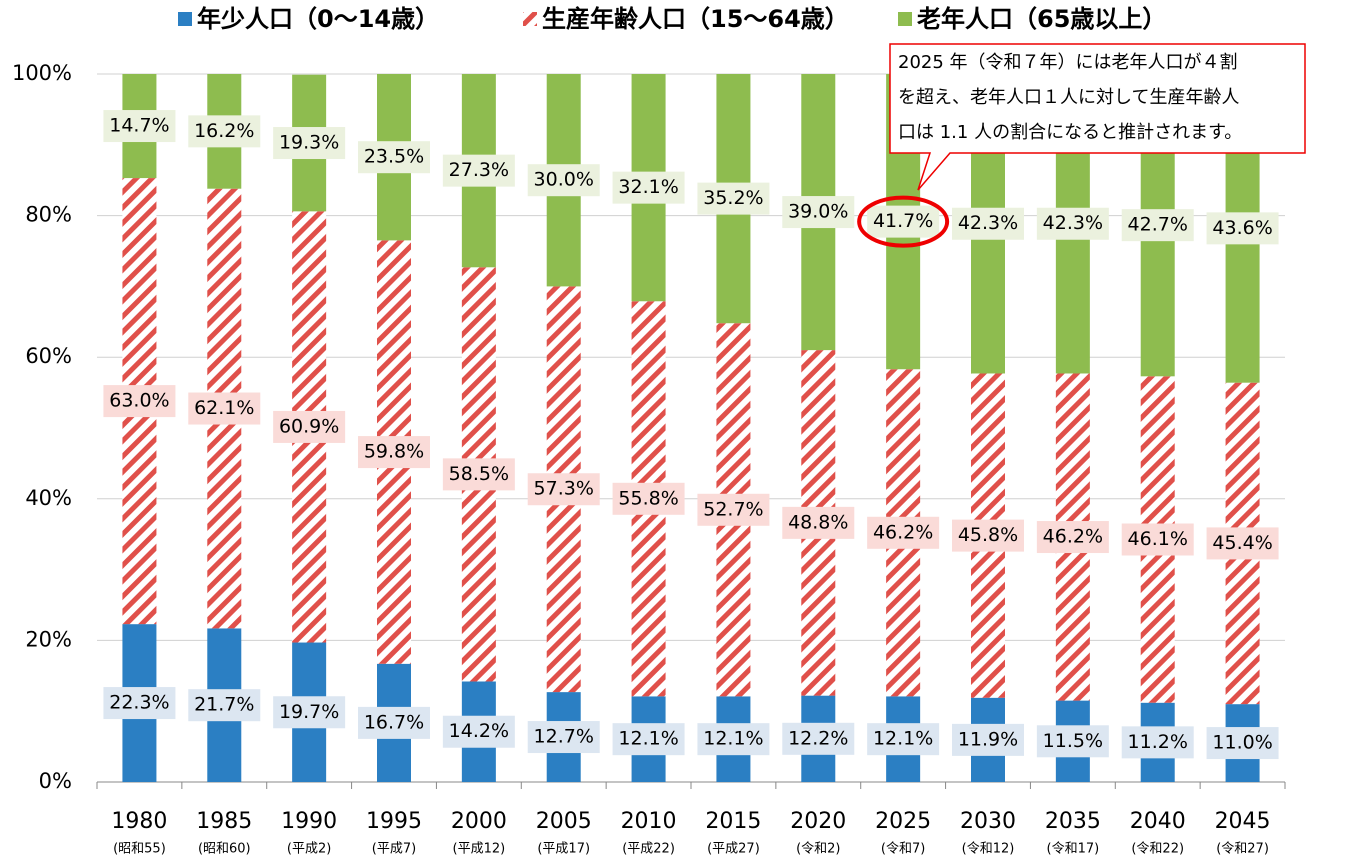  What do you see at coordinates (818, 849) in the screenshot?
I see `x-tick-note: (令和2)` at bounding box center [818, 849].